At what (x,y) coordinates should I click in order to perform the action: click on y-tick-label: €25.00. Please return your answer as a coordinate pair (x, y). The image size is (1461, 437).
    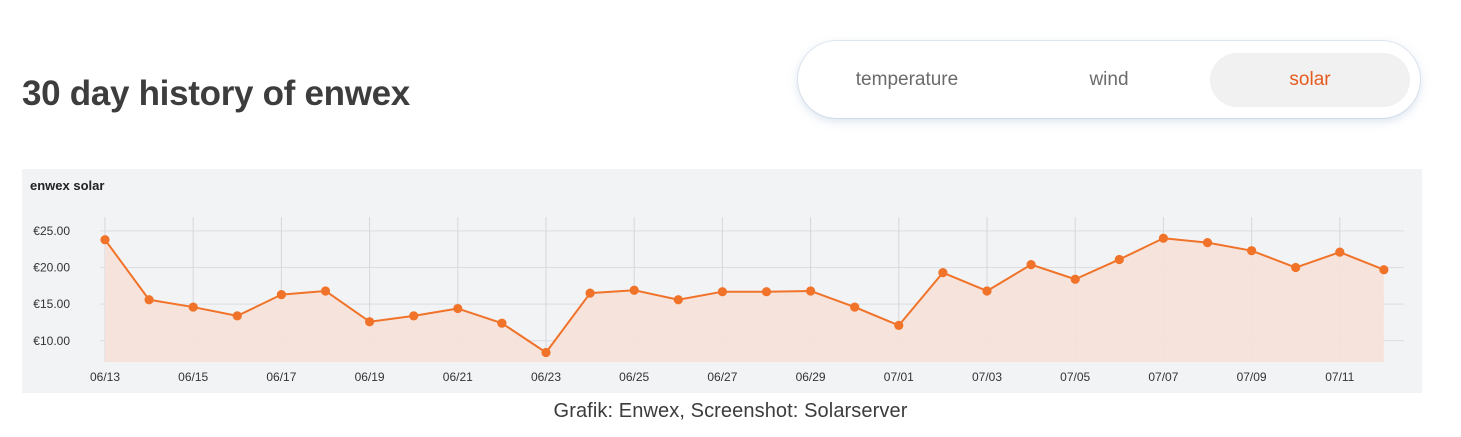
    Looking at the image, I should click on (51, 231).